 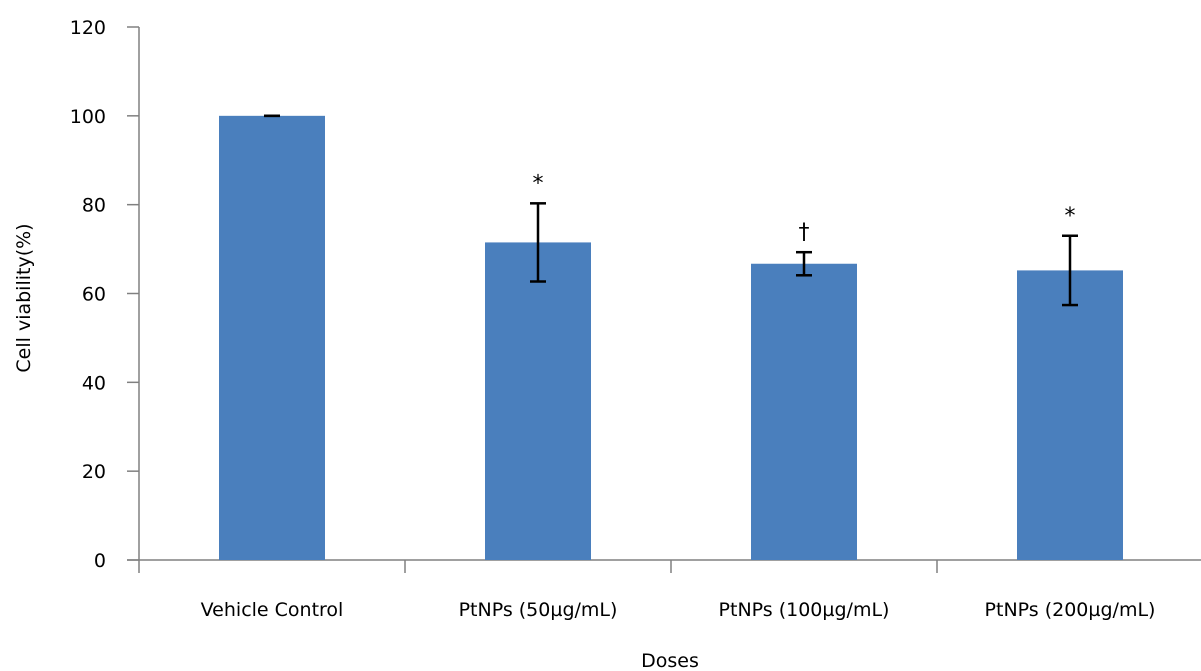 I want to click on significance-markers: * † *, so click(x=804, y=208).